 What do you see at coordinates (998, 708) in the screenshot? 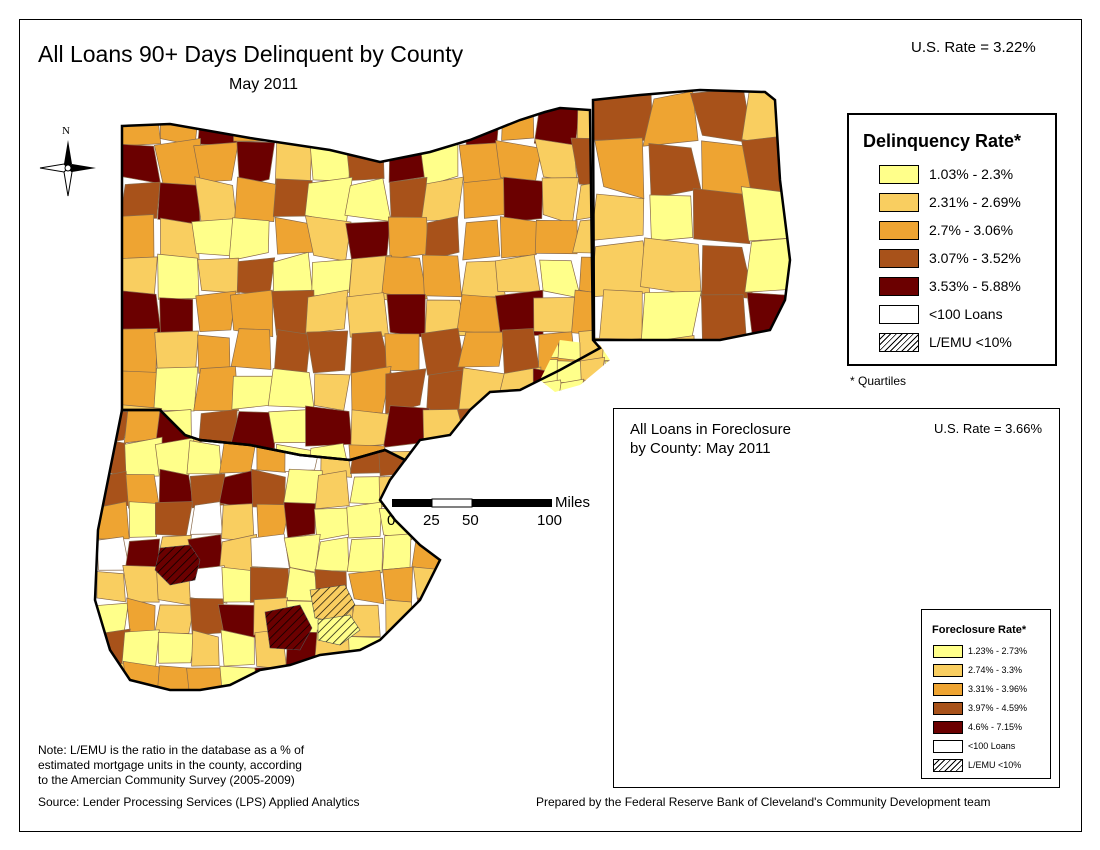
I see `legend-label: 3.97% - 4.59%` at bounding box center [998, 708].